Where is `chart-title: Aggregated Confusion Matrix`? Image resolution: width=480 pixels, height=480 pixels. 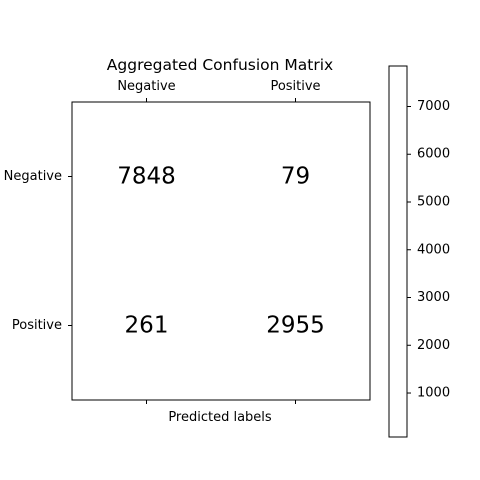
chart-title: Aggregated Confusion Matrix is located at coordinates (220, 65).